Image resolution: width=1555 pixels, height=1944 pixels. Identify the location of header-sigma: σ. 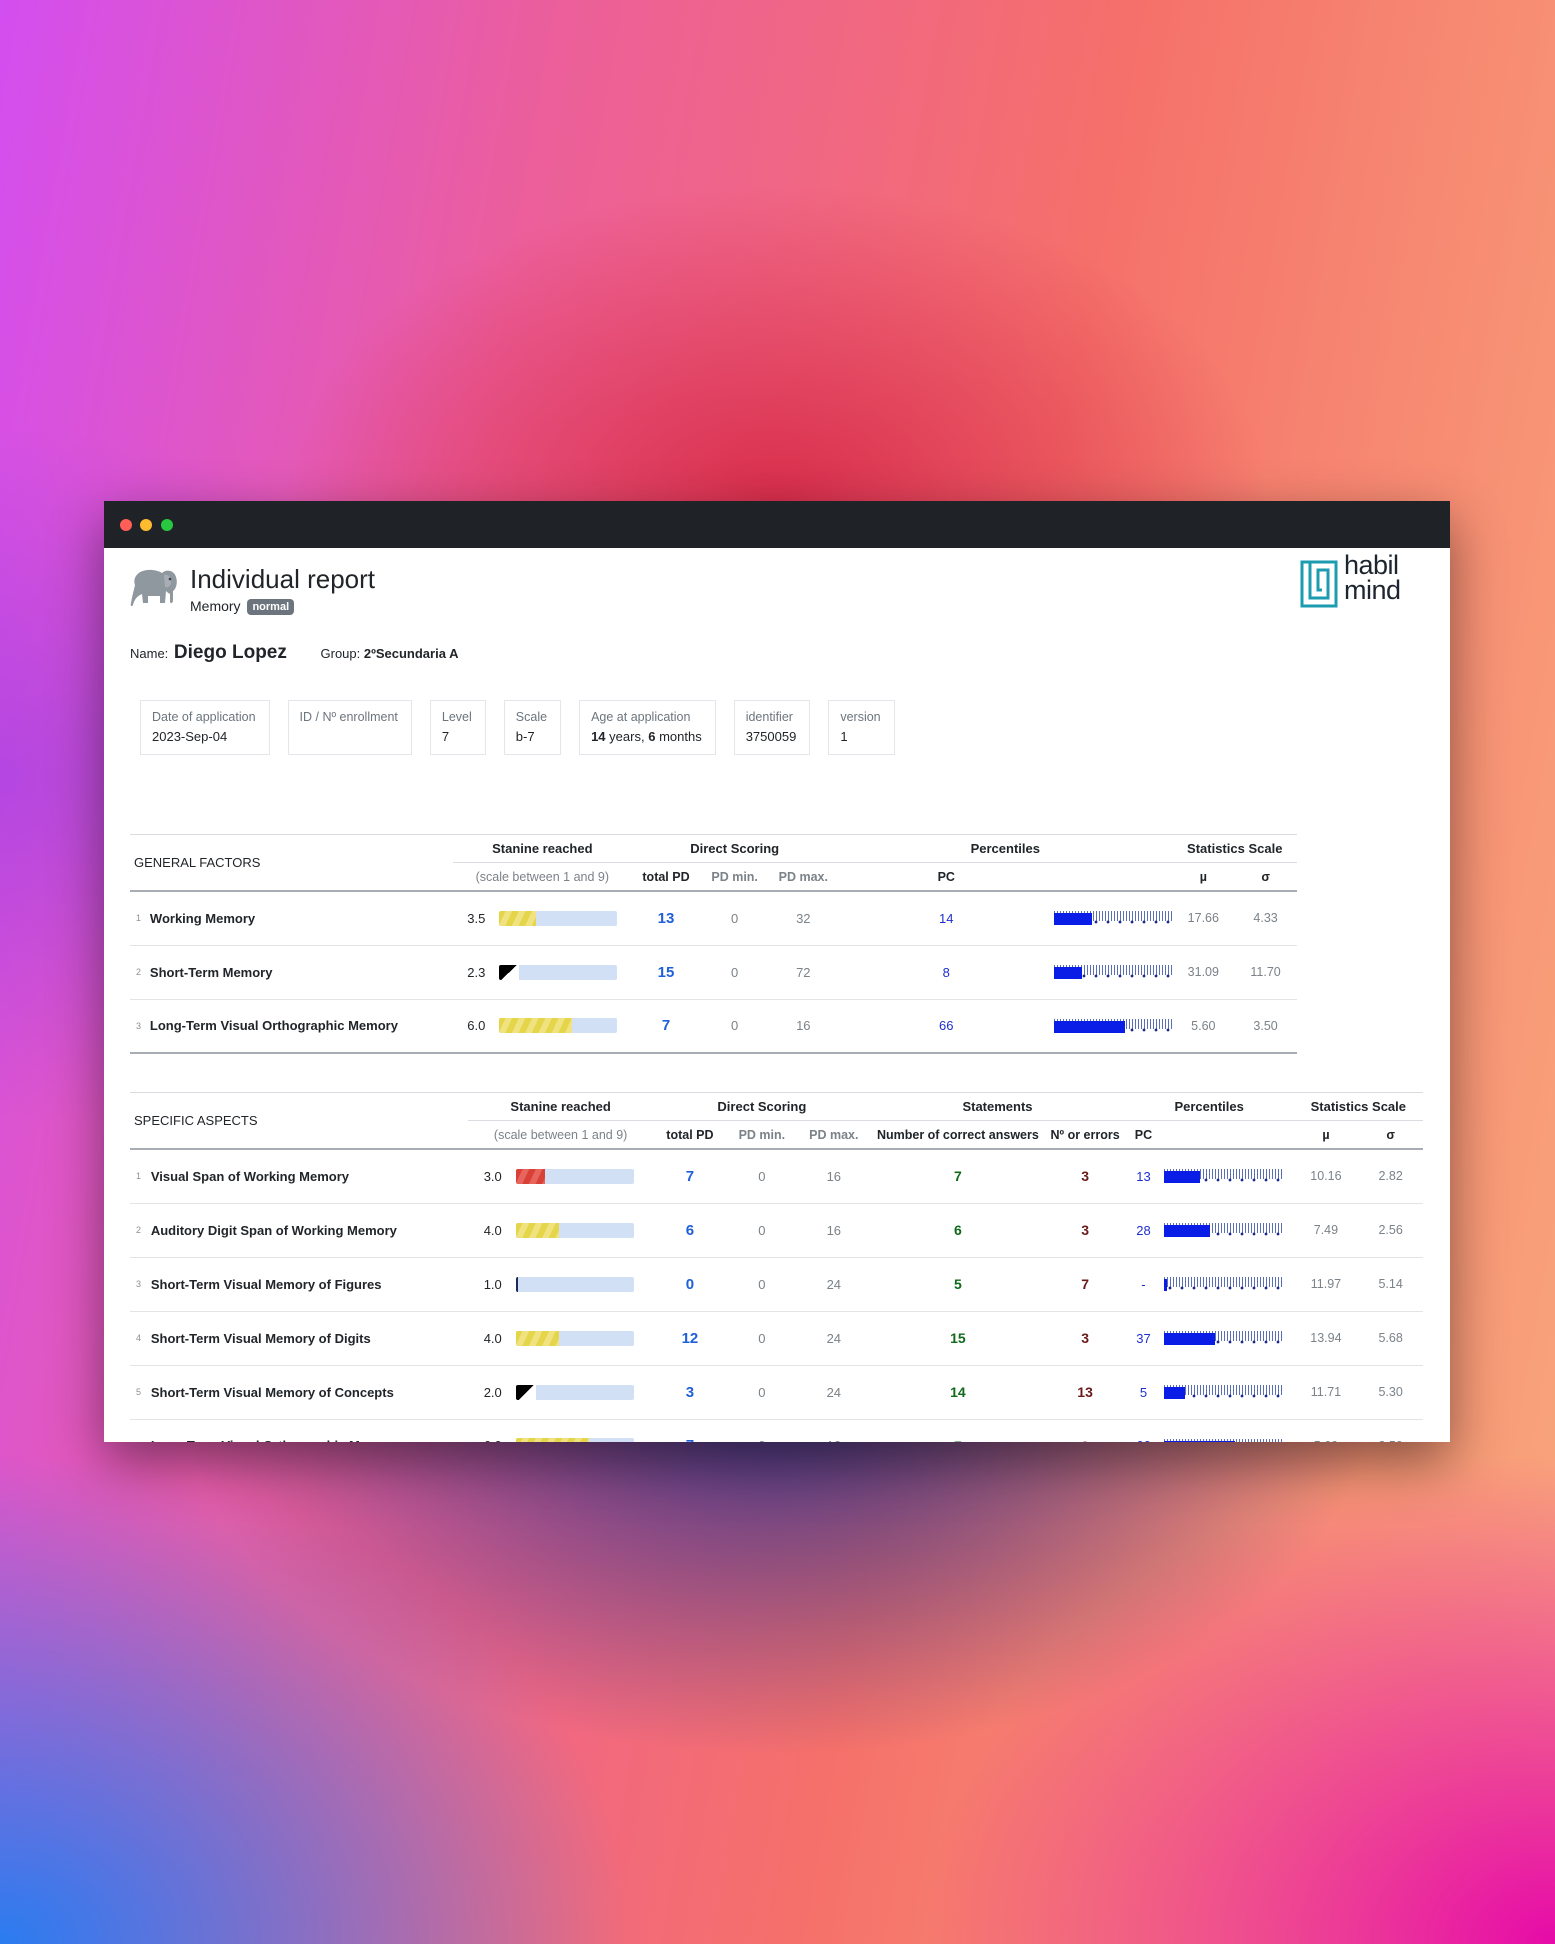
(1265, 877).